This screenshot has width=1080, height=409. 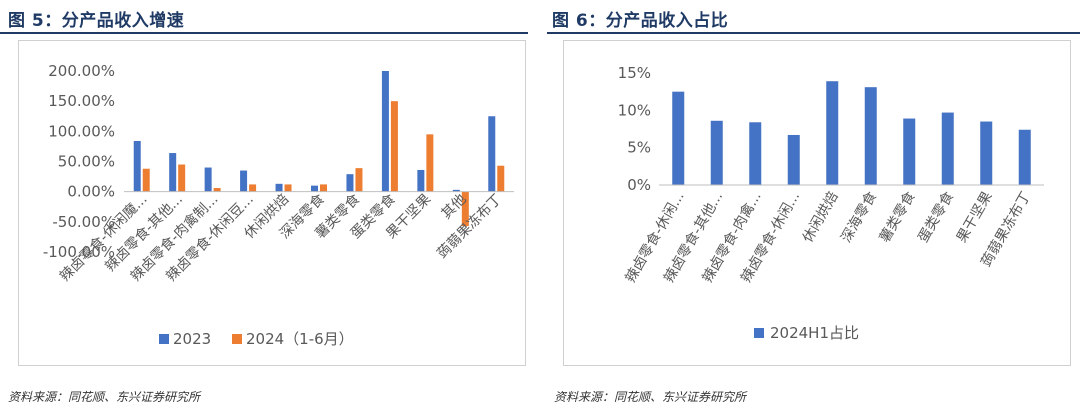 I want to click on y-tick-label: 100.00%, so click(x=81, y=131).